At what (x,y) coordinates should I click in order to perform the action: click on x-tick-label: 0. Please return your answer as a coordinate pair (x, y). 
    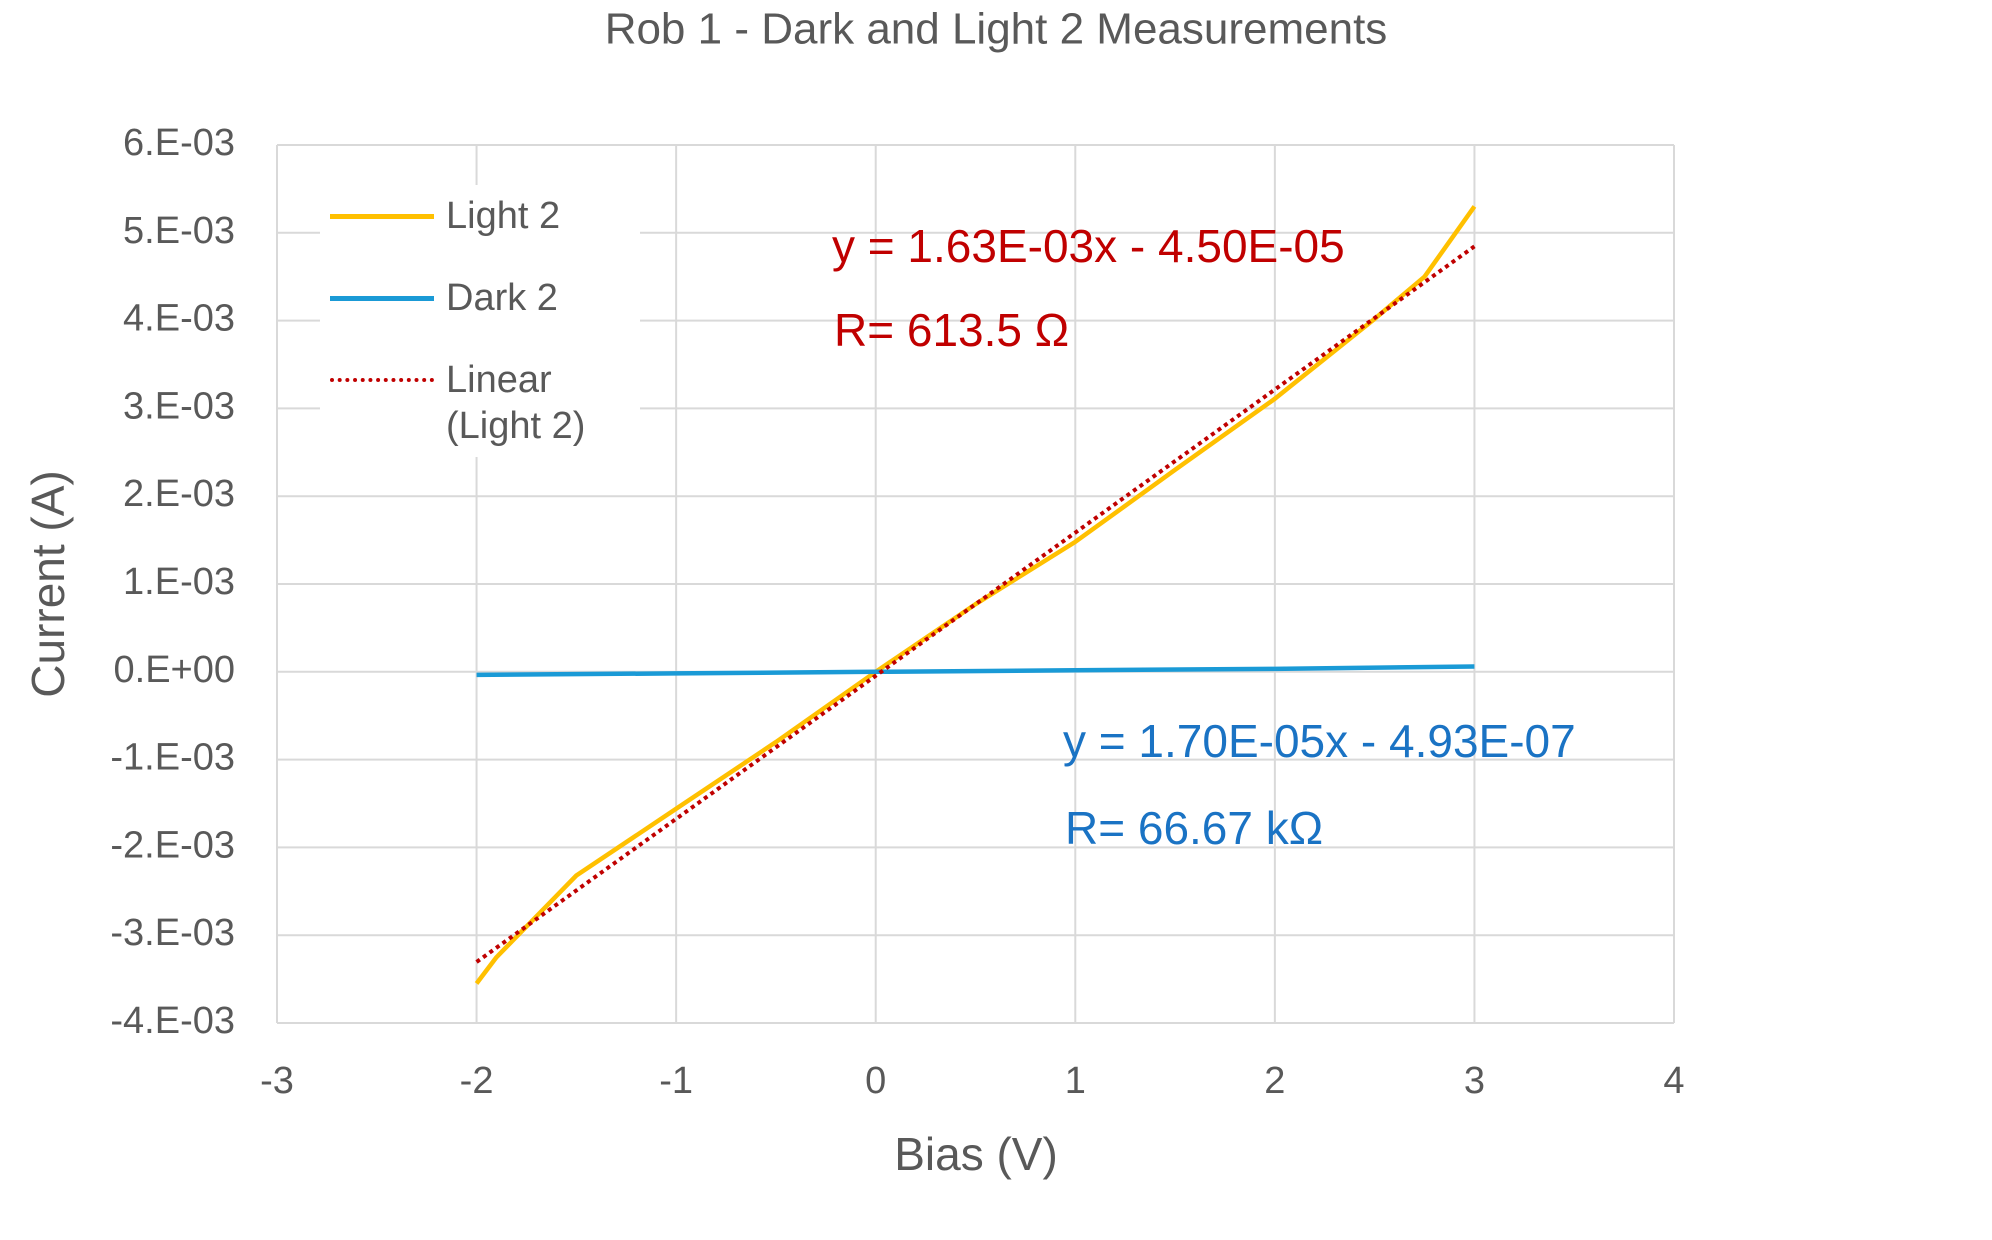
    Looking at the image, I should click on (875, 1081).